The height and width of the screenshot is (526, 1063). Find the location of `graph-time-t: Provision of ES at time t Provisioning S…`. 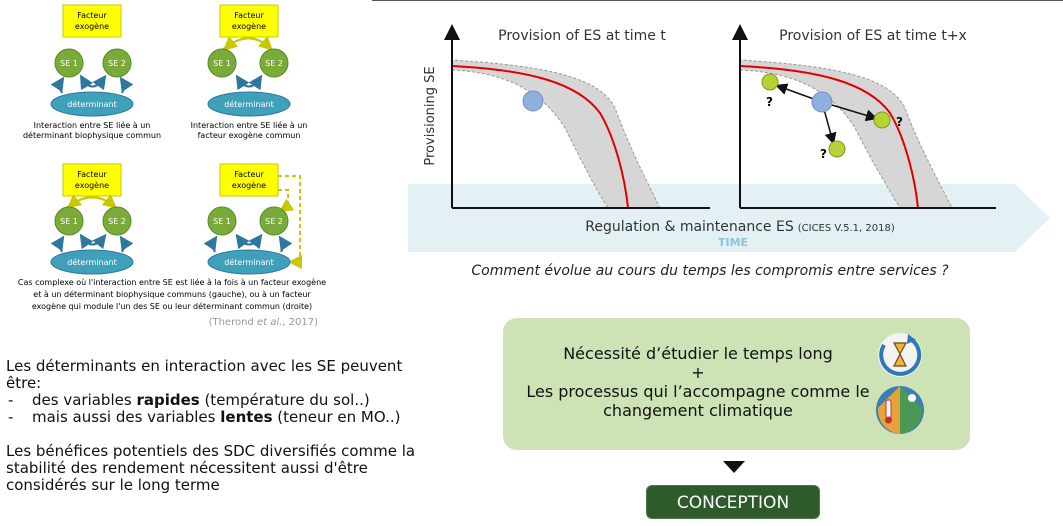

graph-time-t: Provision of ES at time t Provisioning S… is located at coordinates (566, 116).